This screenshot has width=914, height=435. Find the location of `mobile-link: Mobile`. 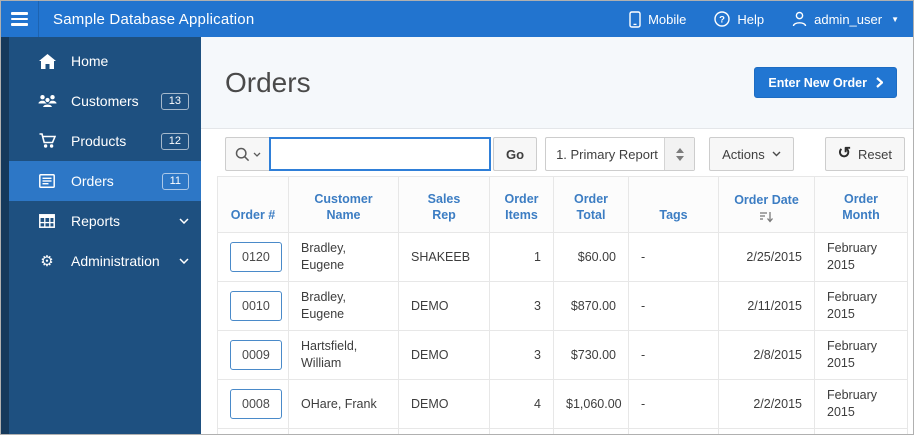

mobile-link: Mobile is located at coordinates (658, 19).